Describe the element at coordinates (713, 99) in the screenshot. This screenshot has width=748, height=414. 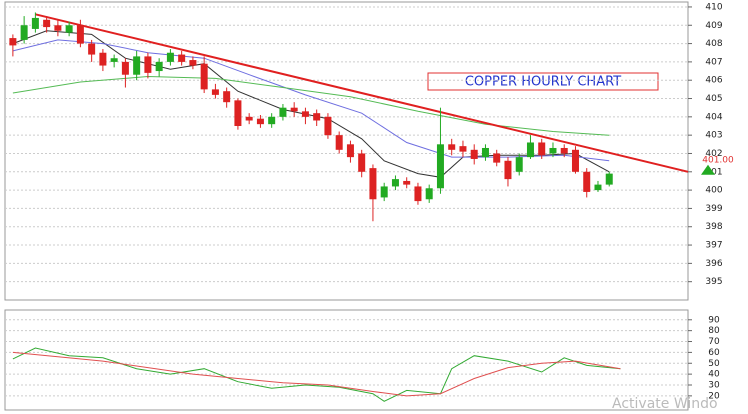
I see `y-tick-label: 405` at that location.